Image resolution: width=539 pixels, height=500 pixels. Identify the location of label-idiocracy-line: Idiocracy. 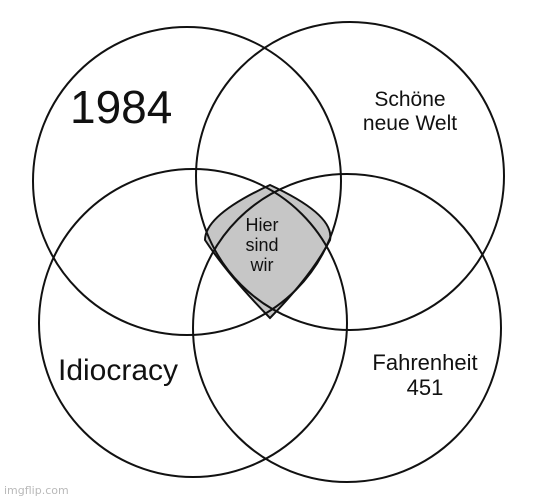
(118, 370).